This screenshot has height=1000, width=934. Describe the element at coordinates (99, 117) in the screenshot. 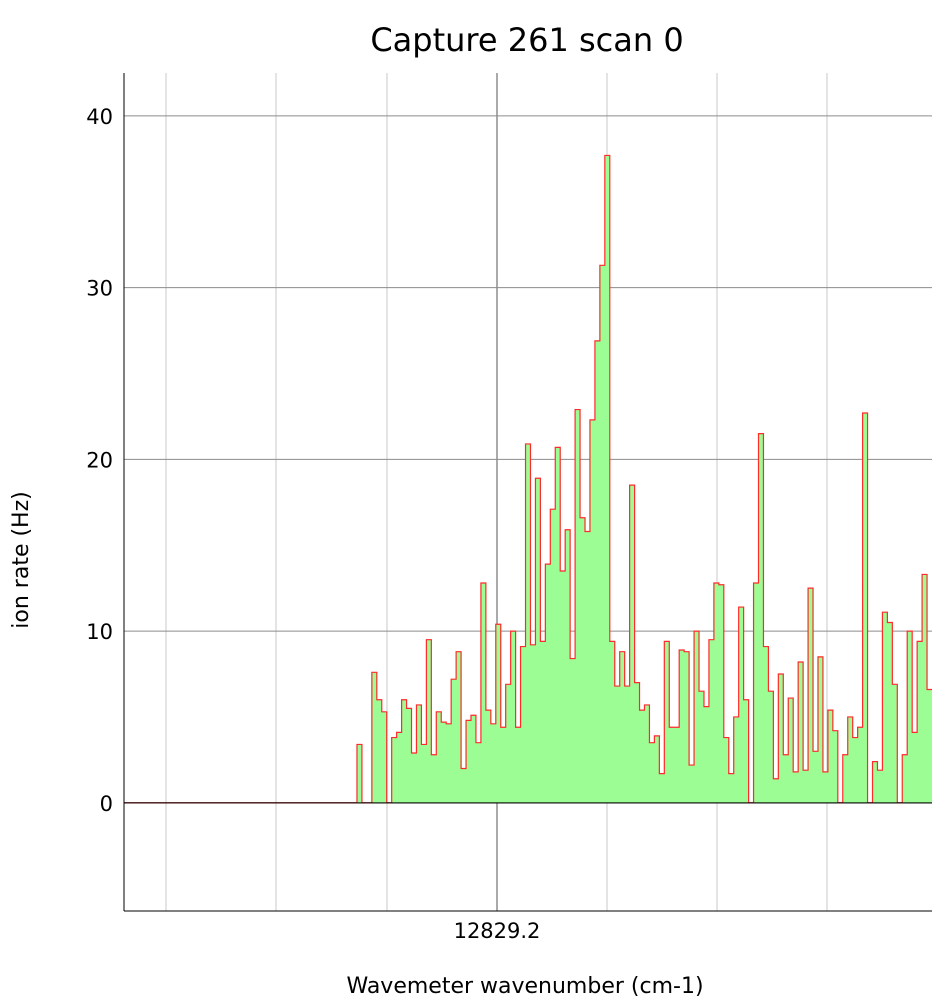

I see `y-tick-label: 40` at that location.